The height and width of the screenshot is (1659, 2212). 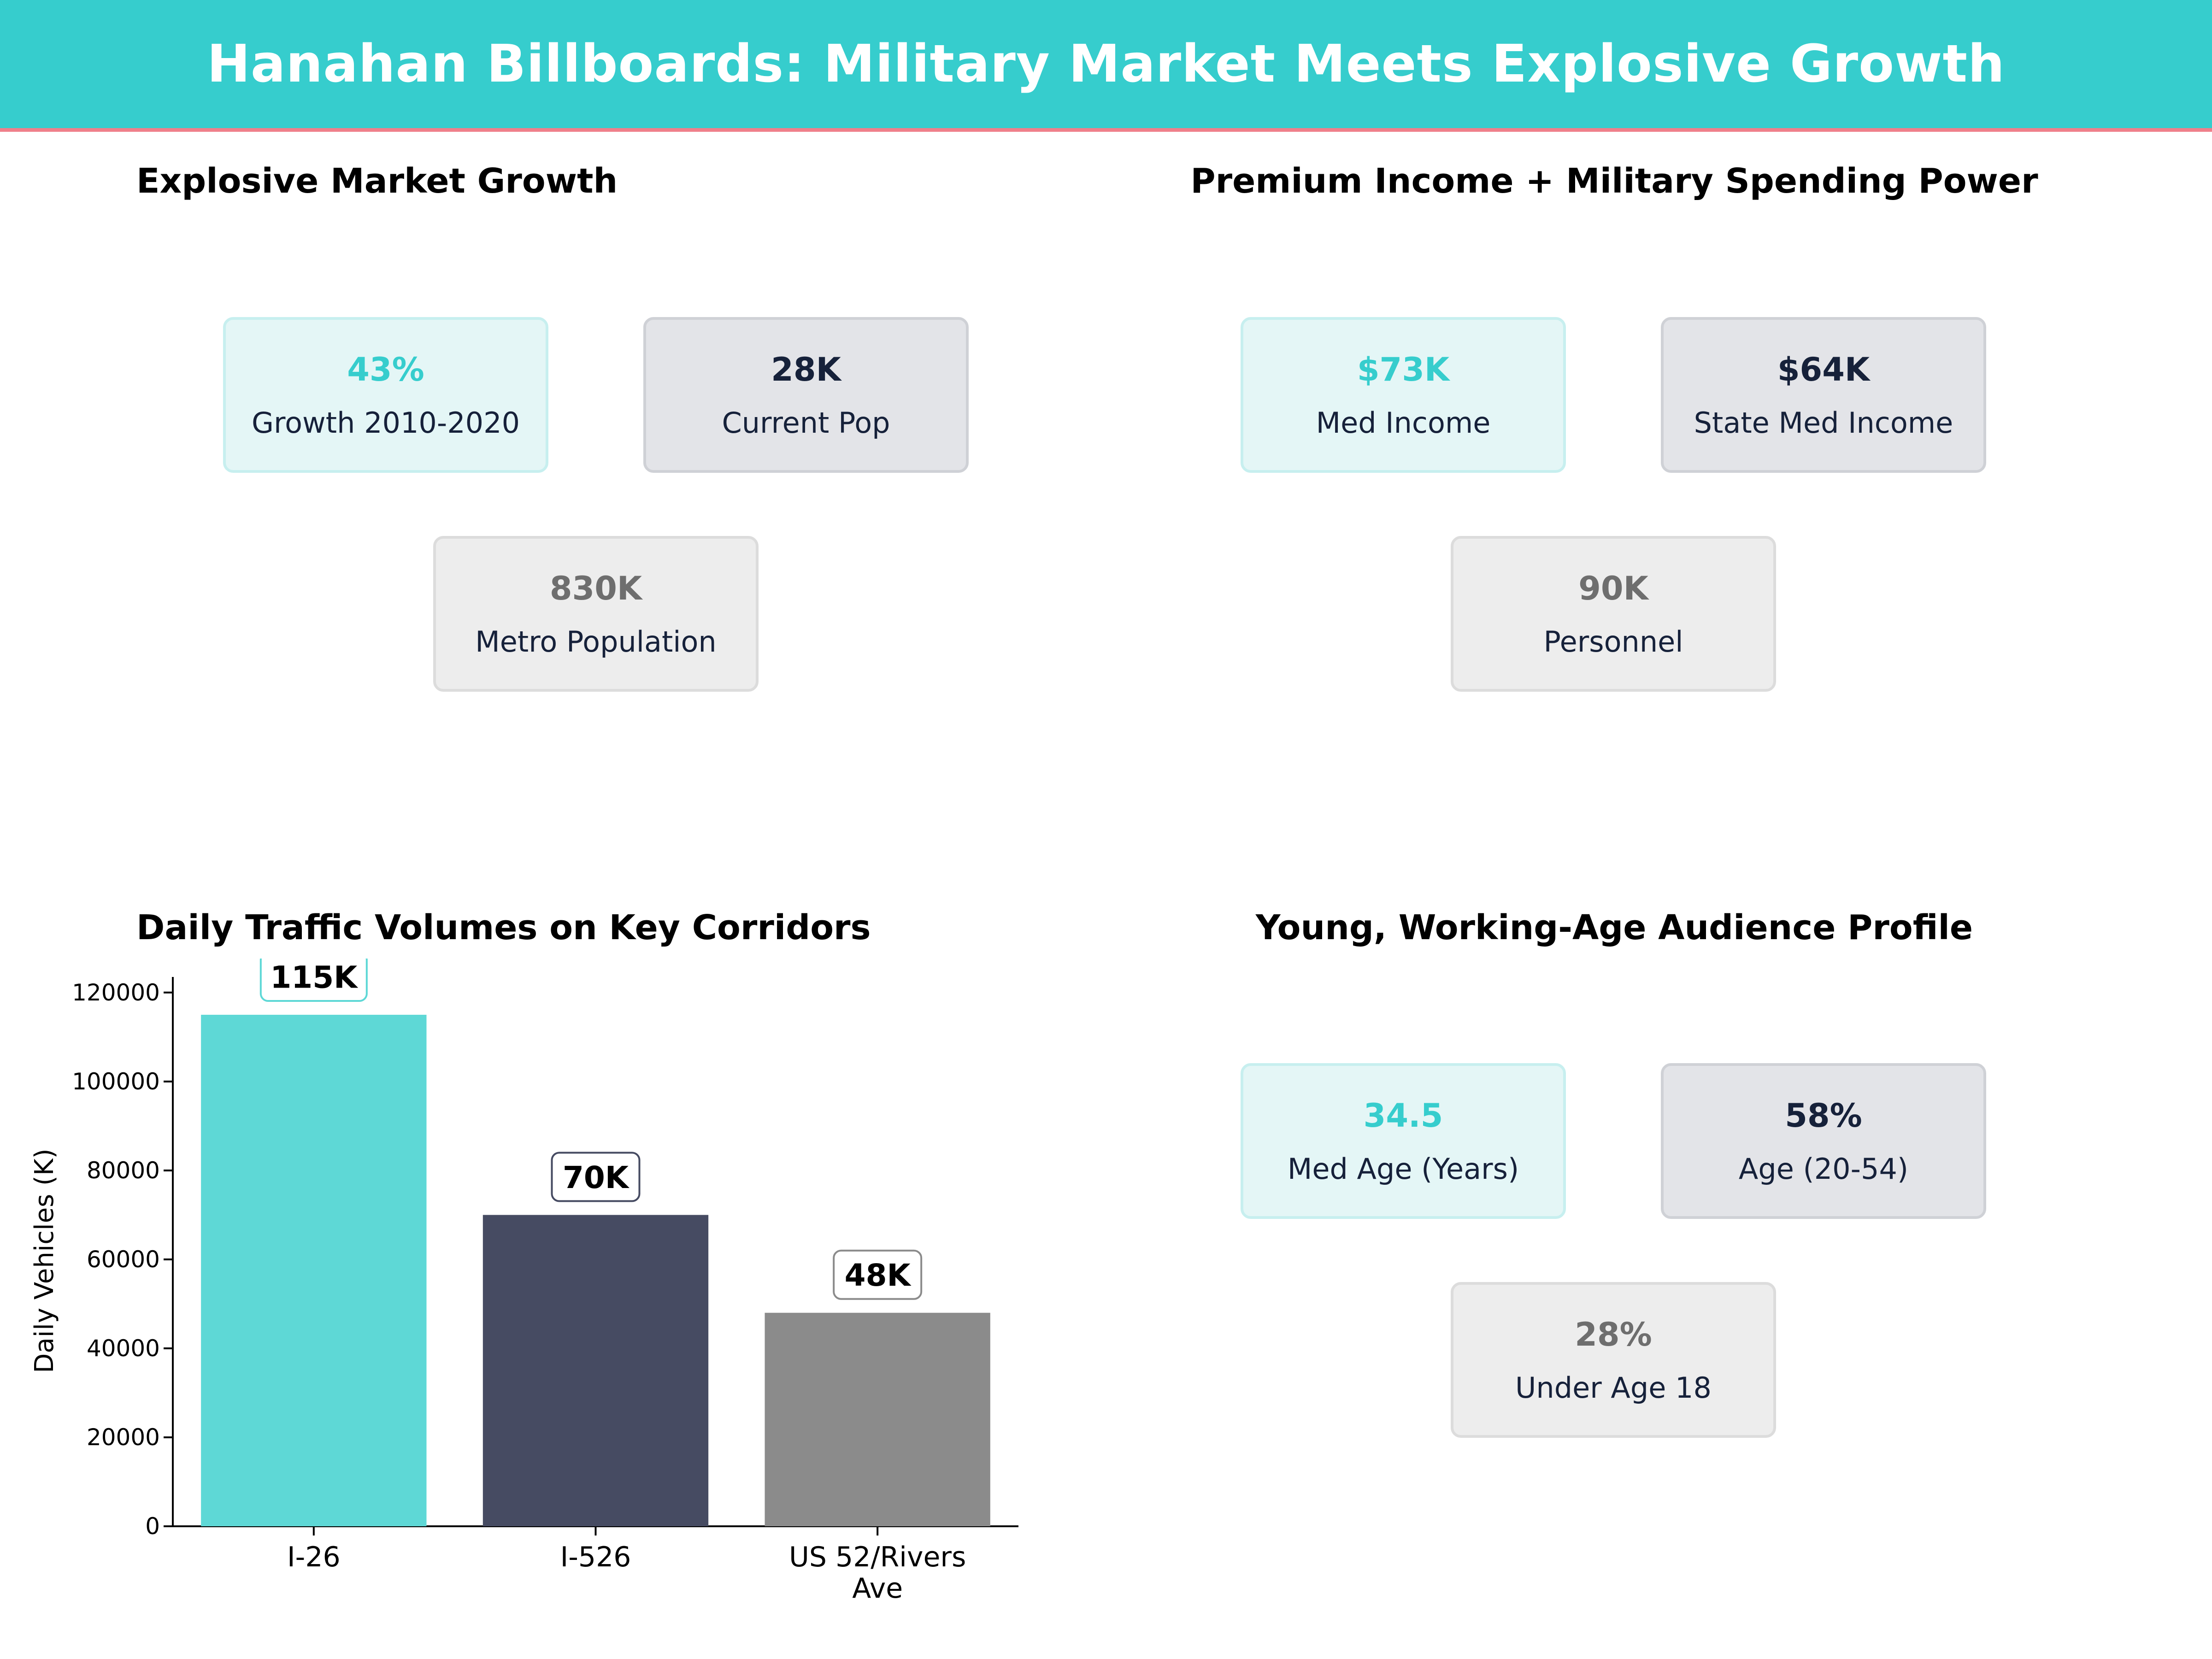 What do you see at coordinates (806, 423) in the screenshot?
I see `current-pop-label: Current Pop` at bounding box center [806, 423].